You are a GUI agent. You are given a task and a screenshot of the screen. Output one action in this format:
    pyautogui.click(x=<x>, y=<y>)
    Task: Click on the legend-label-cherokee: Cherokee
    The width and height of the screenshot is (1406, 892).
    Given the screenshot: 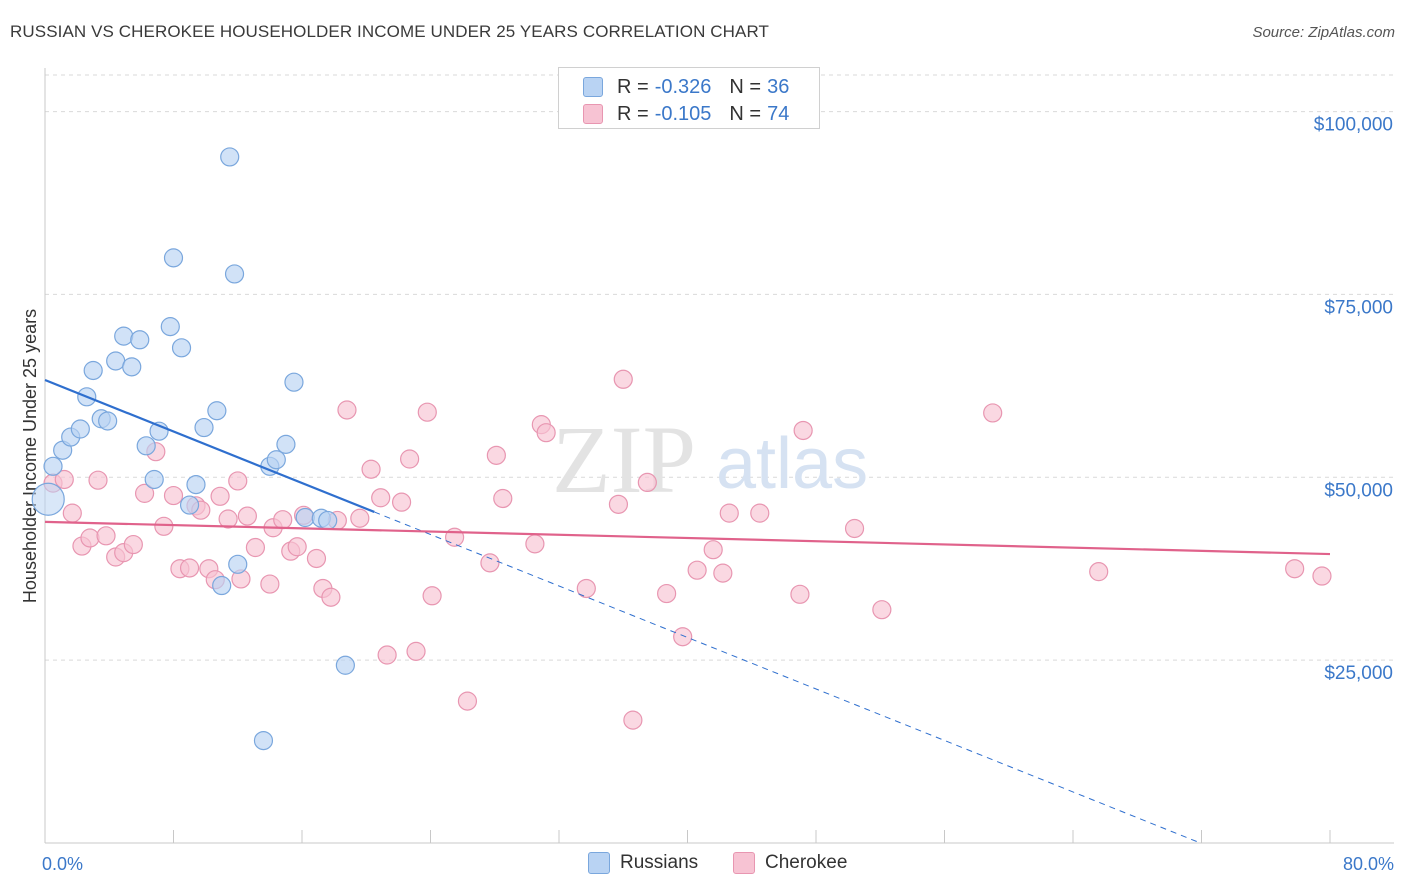 What is the action you would take?
    pyautogui.click(x=806, y=862)
    